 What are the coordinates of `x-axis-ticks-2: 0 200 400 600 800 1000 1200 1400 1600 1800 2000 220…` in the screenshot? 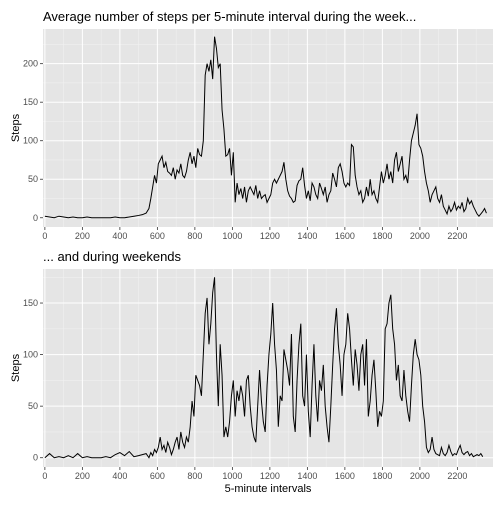 It's located at (254, 474).